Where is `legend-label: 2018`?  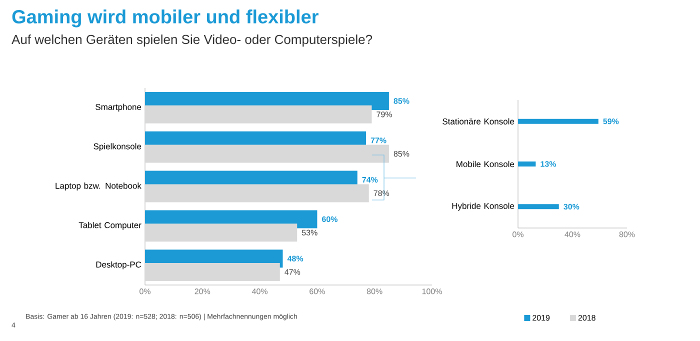 legend-label: 2018 is located at coordinates (587, 317).